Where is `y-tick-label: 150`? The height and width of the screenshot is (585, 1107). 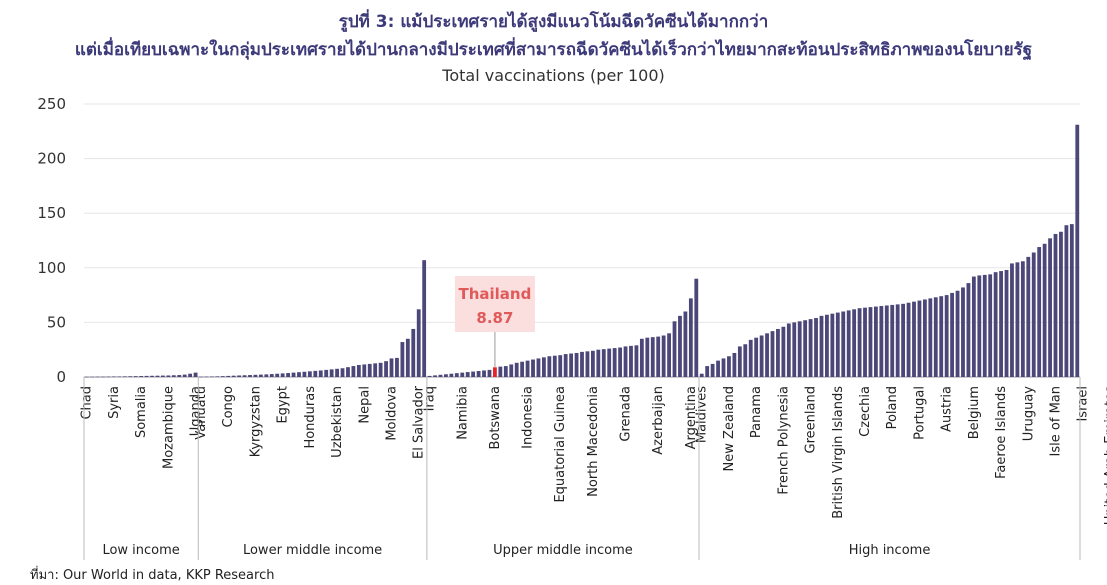
y-tick-label: 150 is located at coordinates (51, 213).